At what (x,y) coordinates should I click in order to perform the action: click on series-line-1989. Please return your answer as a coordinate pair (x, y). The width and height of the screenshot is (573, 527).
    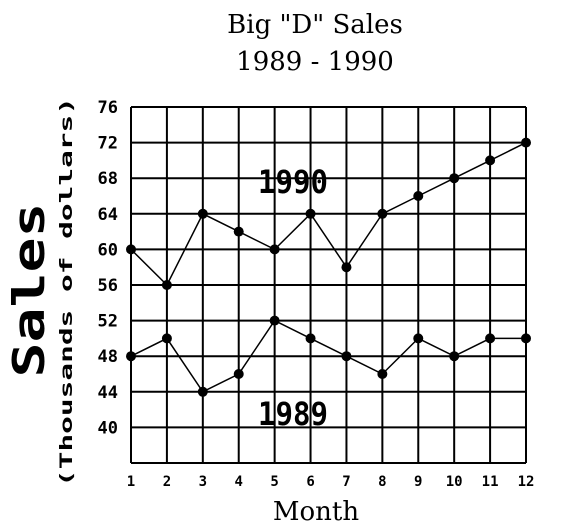
    Looking at the image, I should click on (328, 356).